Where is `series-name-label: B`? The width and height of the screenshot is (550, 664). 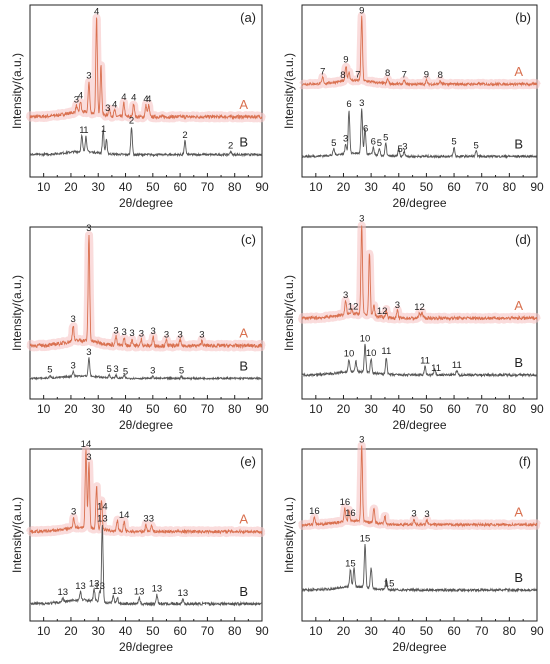
series-name-label: B is located at coordinates (243, 591).